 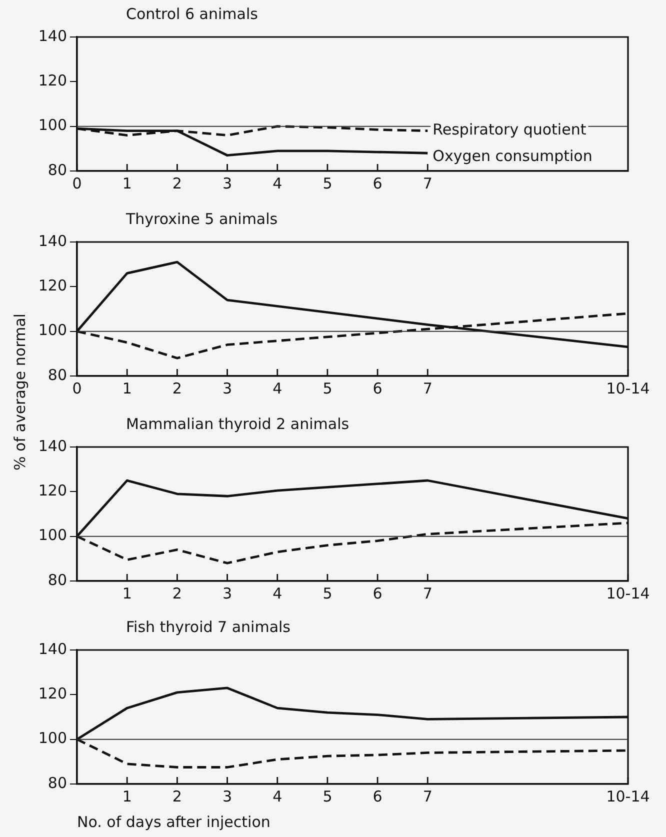 What do you see at coordinates (20, 392) in the screenshot?
I see `y-axis-title: % of average normal` at bounding box center [20, 392].